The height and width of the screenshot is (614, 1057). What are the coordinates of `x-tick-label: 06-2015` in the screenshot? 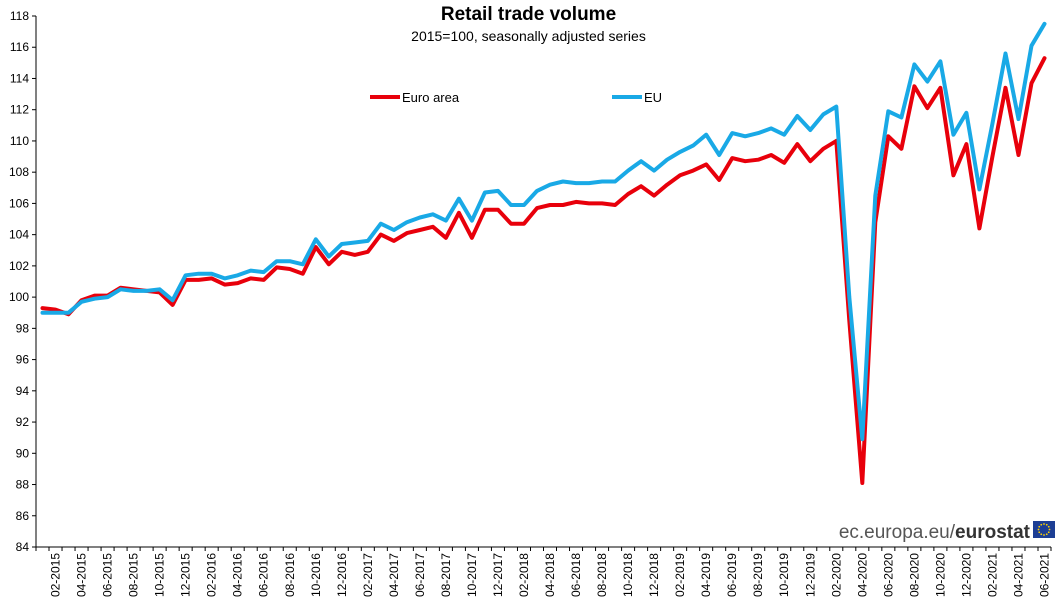 It's located at (108, 575).